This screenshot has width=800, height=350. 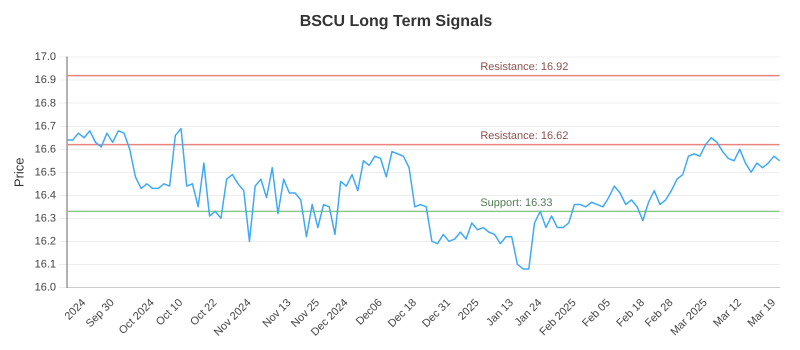 I want to click on y-tick-label: 16.0, so click(x=45, y=287).